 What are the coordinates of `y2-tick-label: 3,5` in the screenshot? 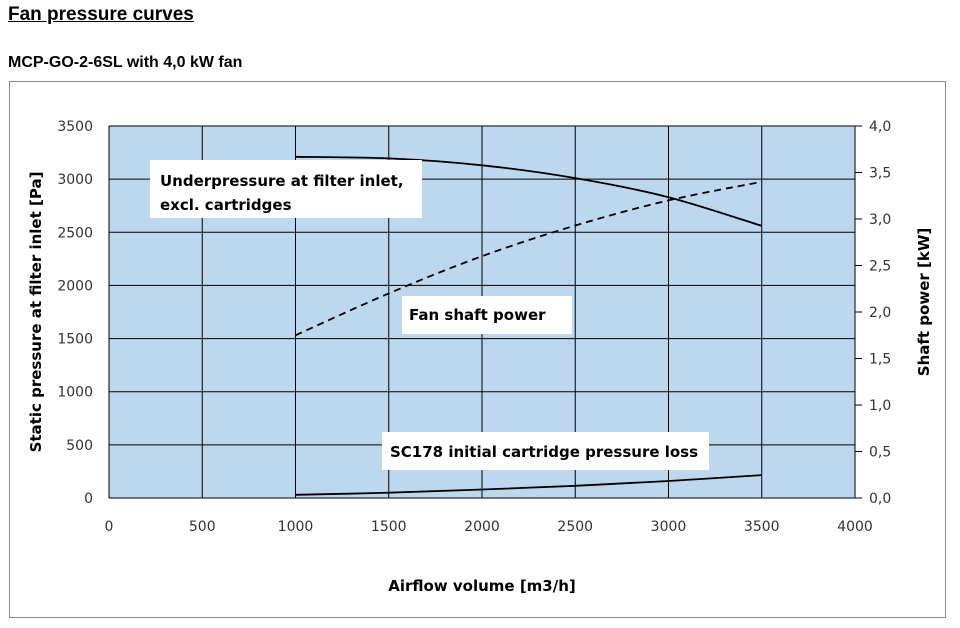 It's located at (880, 174).